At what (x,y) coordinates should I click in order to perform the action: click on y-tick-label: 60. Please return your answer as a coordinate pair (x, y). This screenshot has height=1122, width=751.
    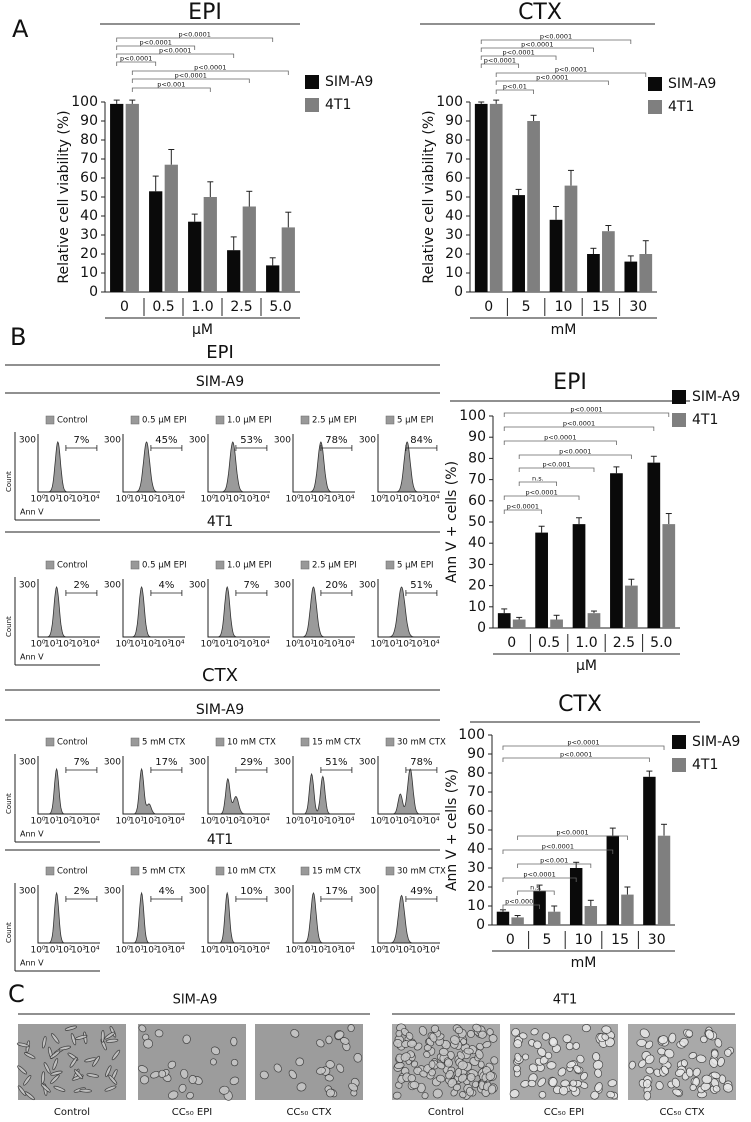
    Looking at the image, I should click on (89, 178).